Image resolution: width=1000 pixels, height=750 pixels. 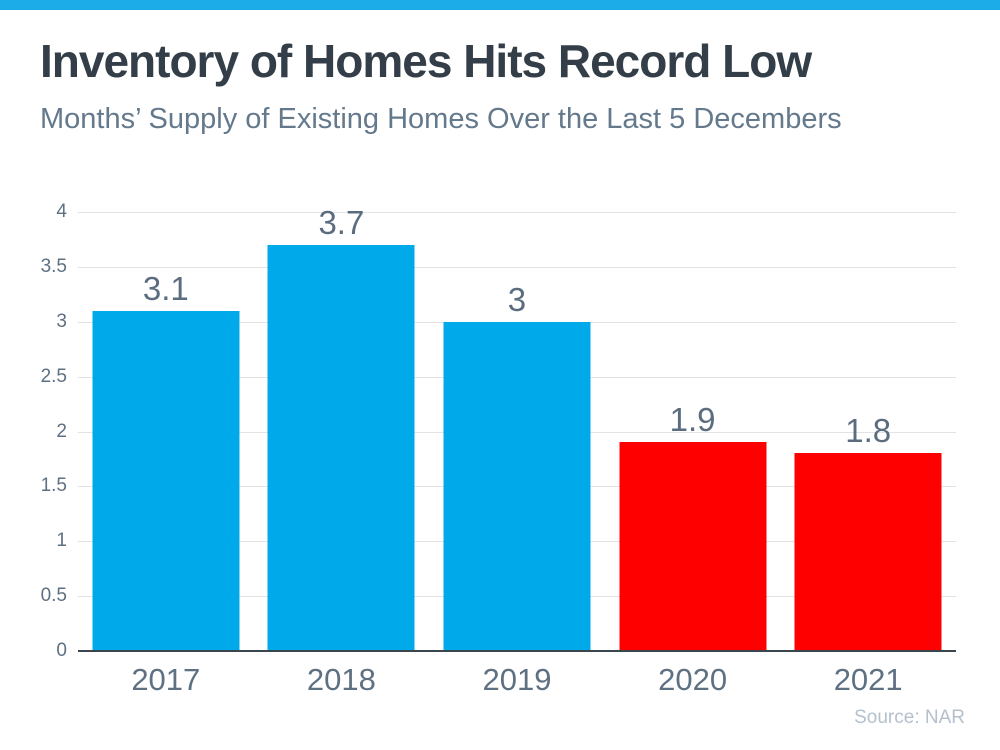 I want to click on x-axis-labels: 2017 2018 2019 2020 2021, so click(x=517, y=679).